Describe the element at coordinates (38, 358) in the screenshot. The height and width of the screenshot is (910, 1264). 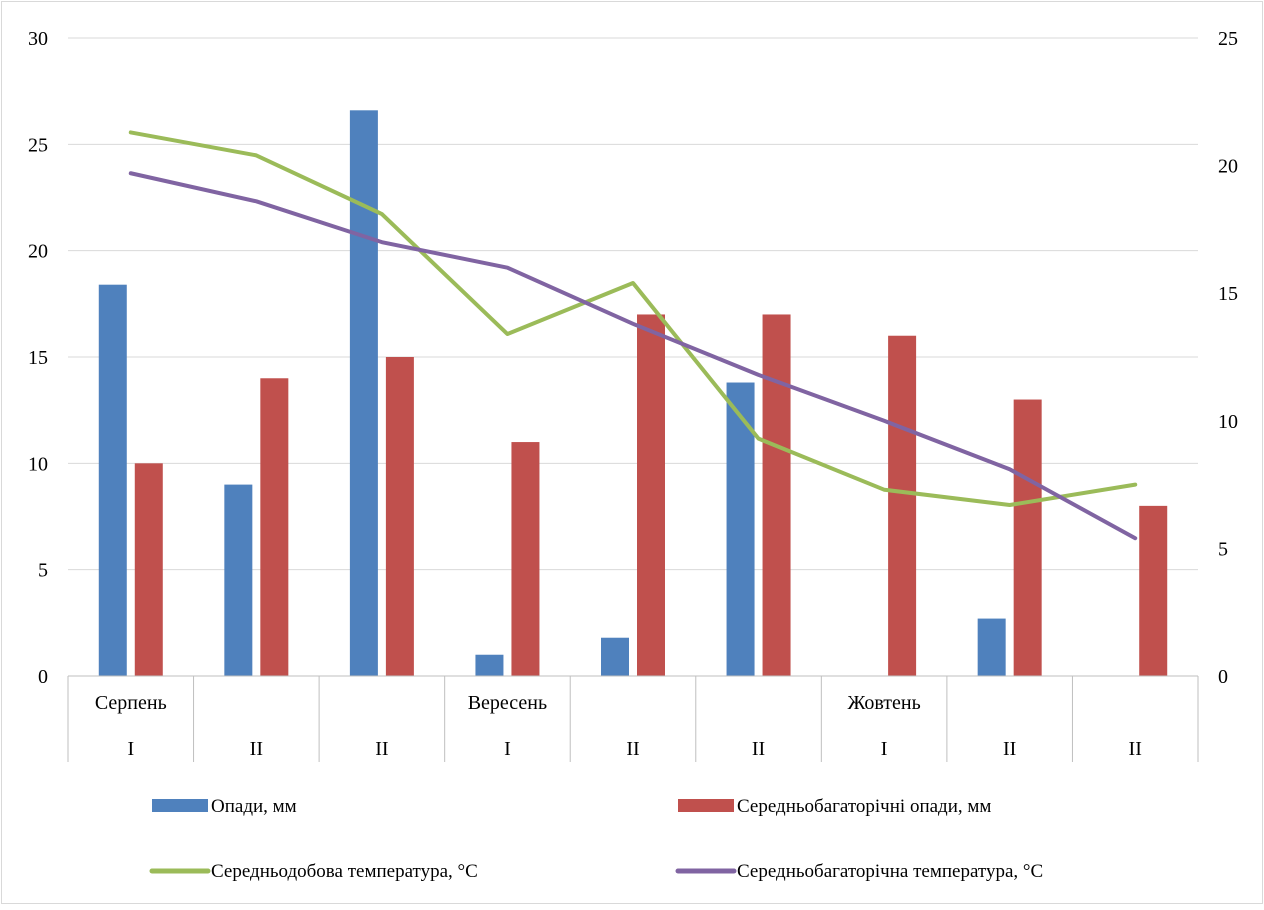
I see `y-left-tick-label: 15` at that location.